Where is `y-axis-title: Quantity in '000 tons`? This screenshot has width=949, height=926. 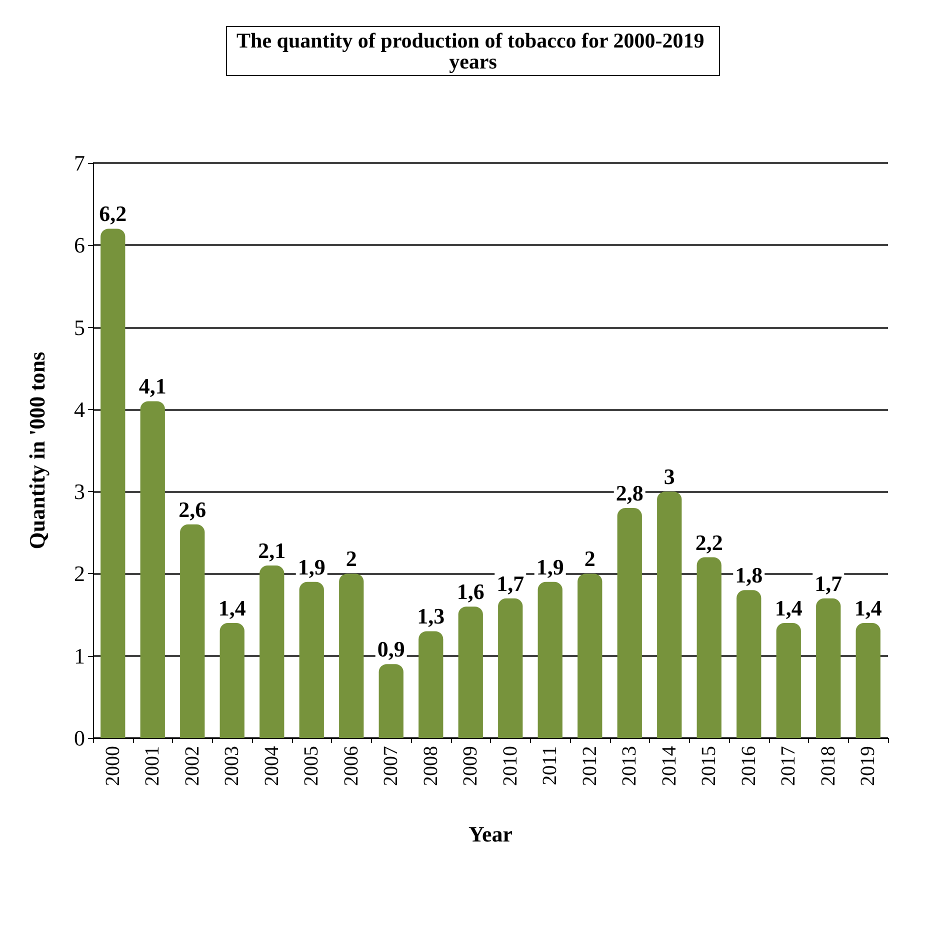 y-axis-title: Quantity in '000 tons is located at coordinates (37, 450).